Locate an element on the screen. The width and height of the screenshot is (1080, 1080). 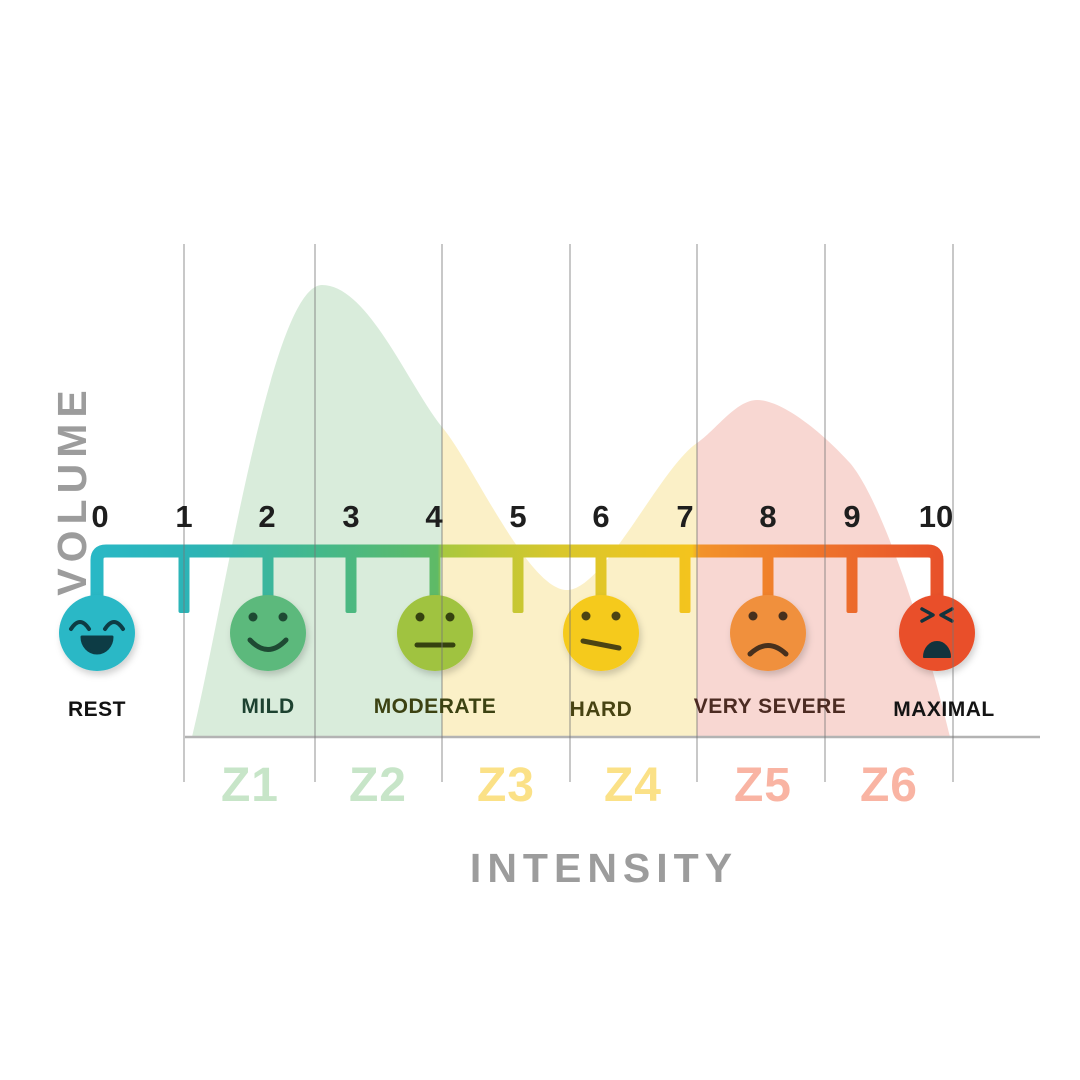
scale-number-3: 3 is located at coordinates (350, 516).